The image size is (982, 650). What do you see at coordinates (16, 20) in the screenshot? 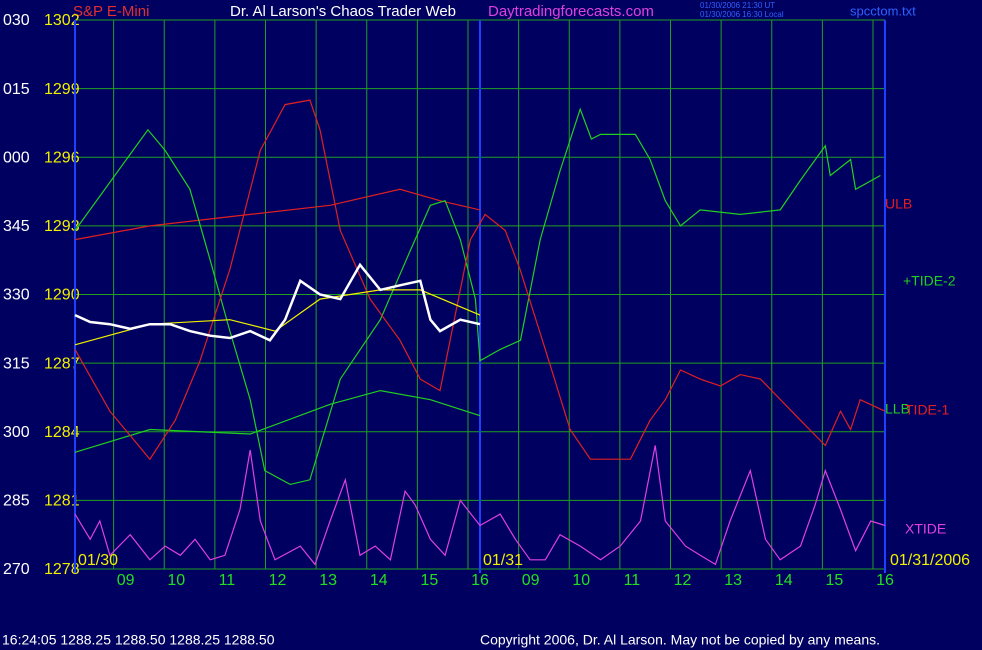
I see `y2-tick-label: 030` at bounding box center [16, 20].